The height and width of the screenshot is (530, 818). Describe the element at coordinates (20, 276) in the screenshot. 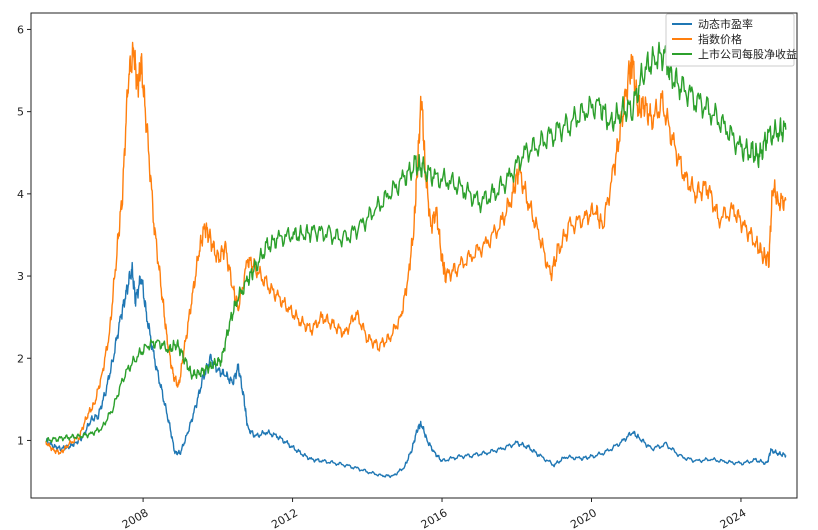

I see `y-tick-label: 3` at that location.